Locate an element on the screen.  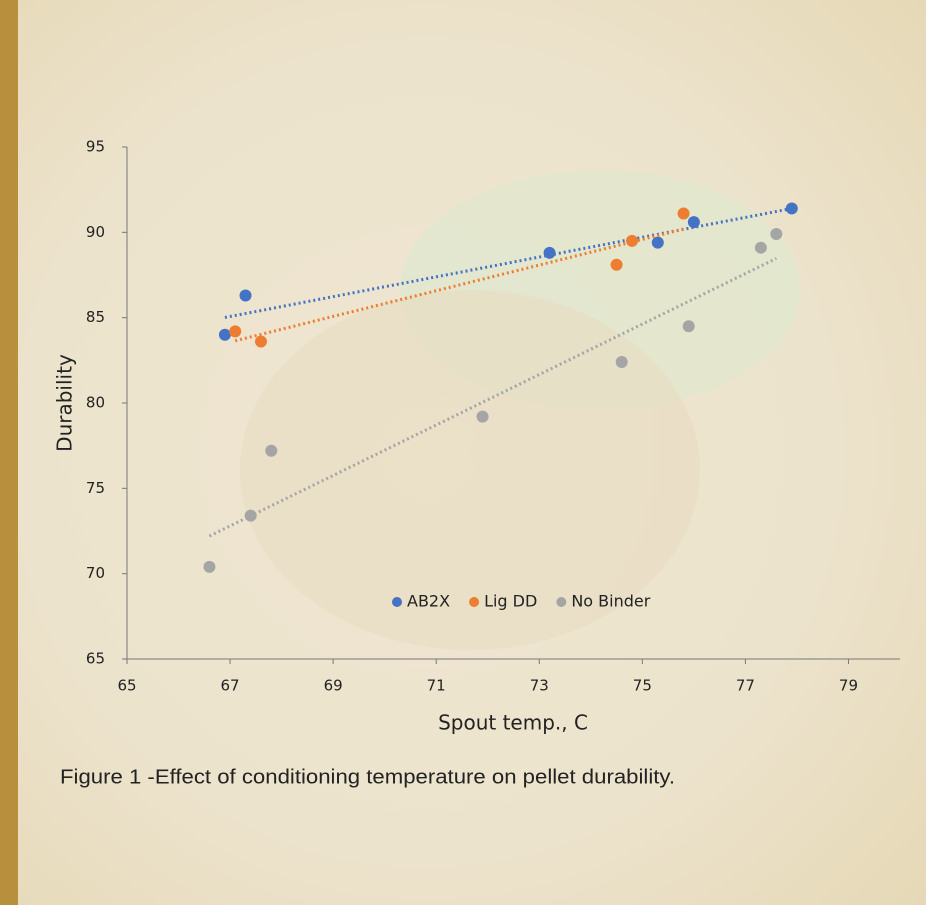
y-tick-label: 65 is located at coordinates (95, 659).